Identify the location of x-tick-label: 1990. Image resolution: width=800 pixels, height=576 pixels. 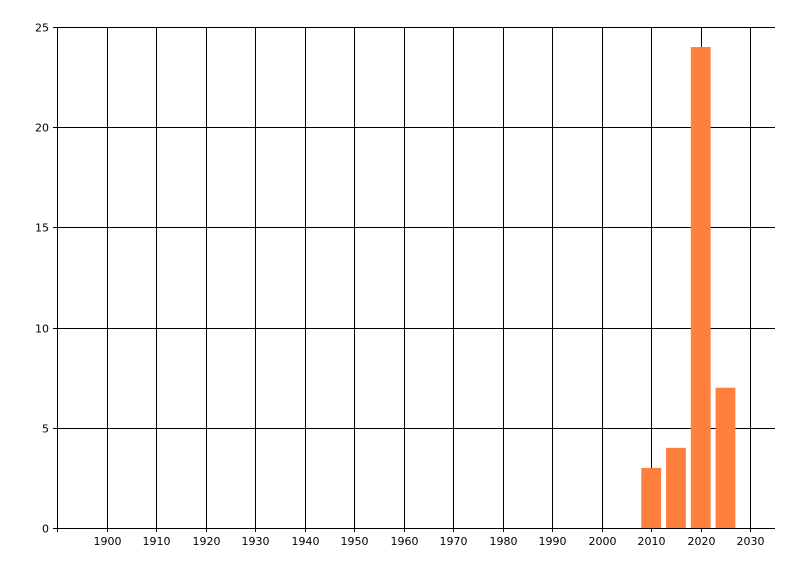
(553, 541).